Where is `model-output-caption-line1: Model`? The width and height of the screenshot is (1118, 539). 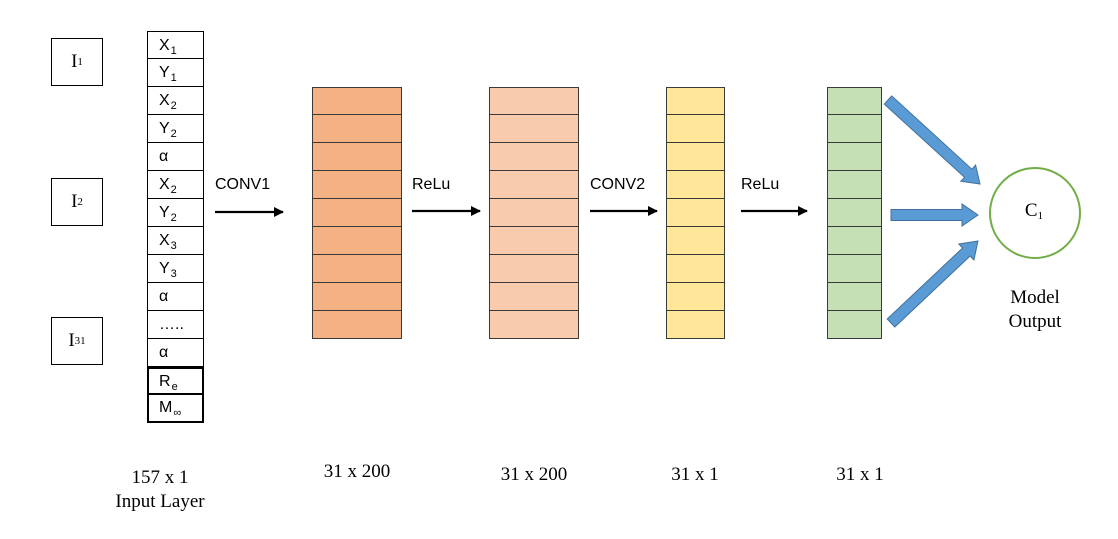
model-output-caption-line1: Model is located at coordinates (1035, 297).